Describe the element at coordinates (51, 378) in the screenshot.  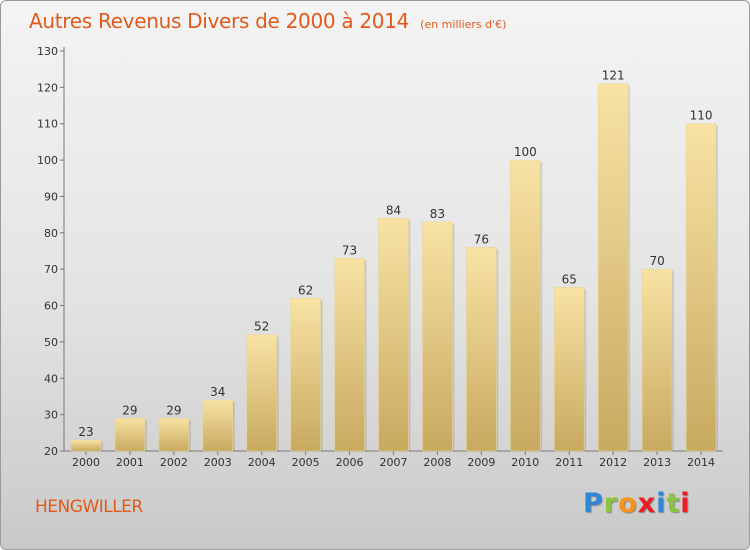
I see `y-tick-label: 40` at that location.